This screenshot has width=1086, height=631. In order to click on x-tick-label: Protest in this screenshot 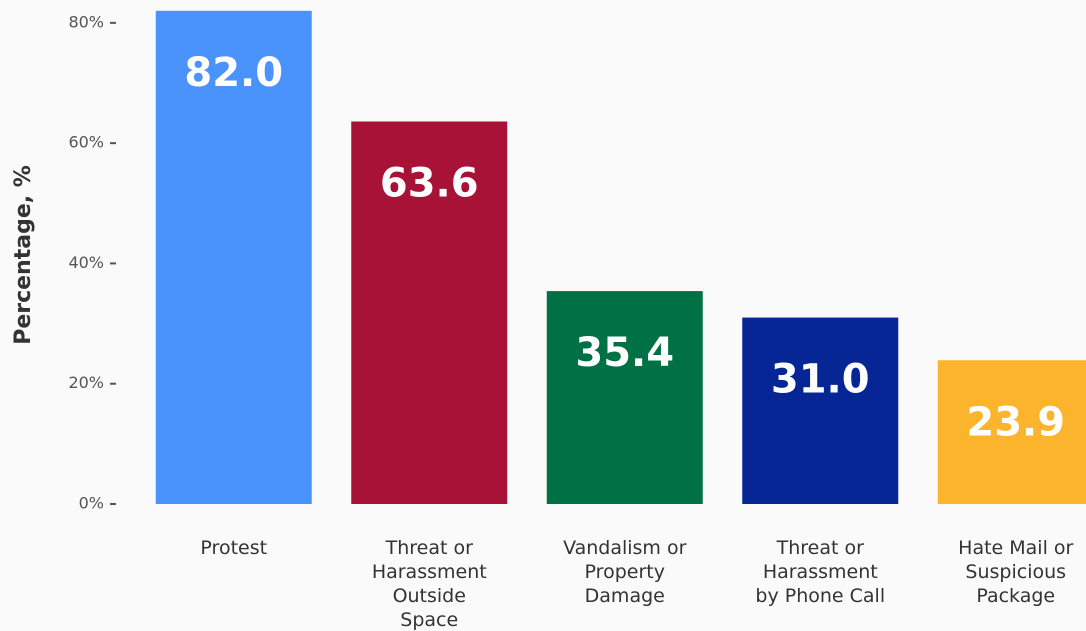, I will do `click(234, 548)`.